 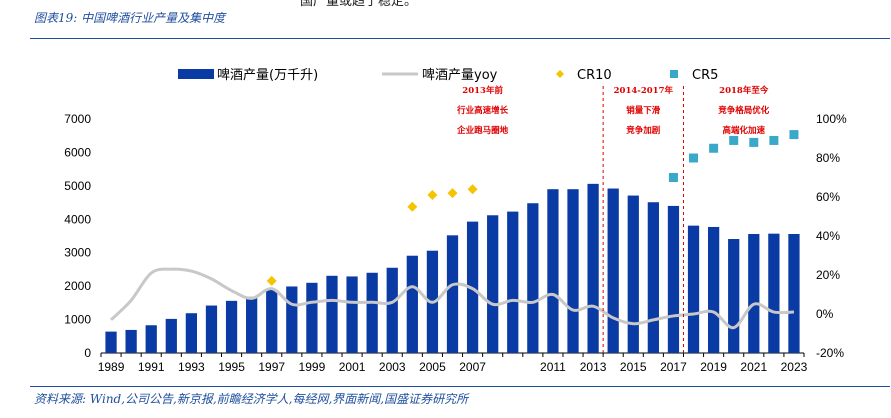 I want to click on x-tick-label: 1991, so click(x=151, y=367).